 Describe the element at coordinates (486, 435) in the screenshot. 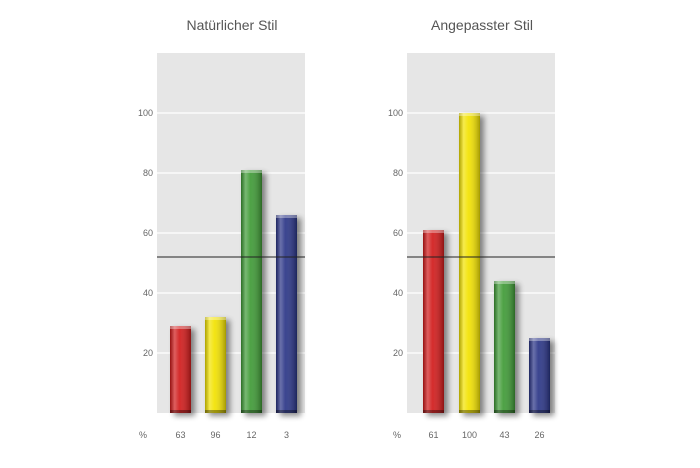

I see `footer-labels: 61 100 43 26` at that location.